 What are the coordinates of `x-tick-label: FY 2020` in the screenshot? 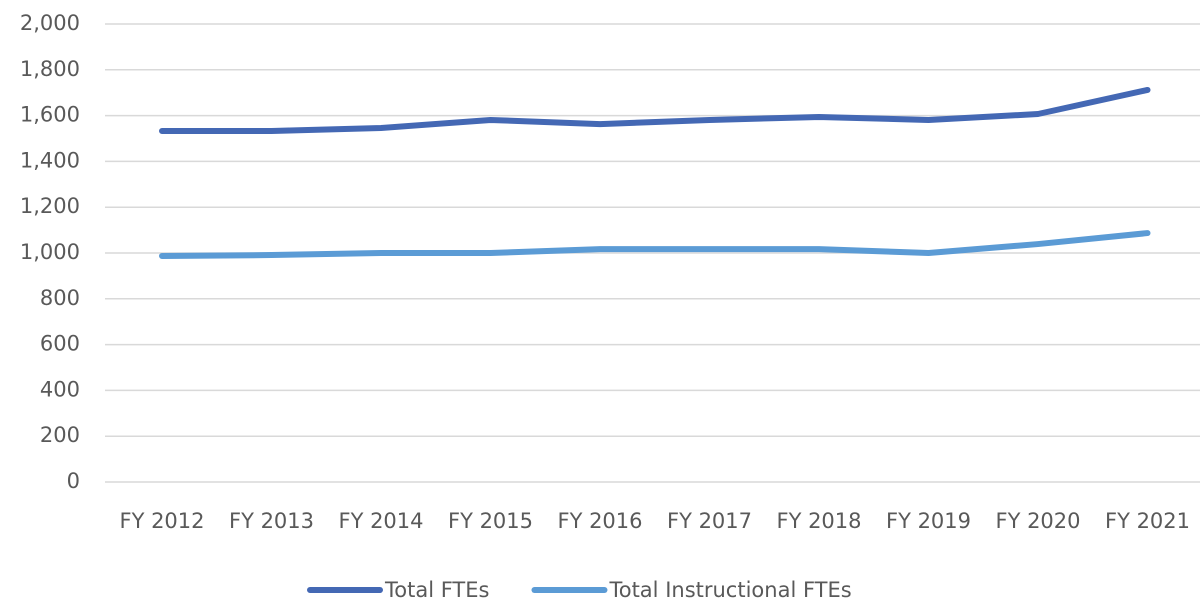 It's located at (1037, 521).